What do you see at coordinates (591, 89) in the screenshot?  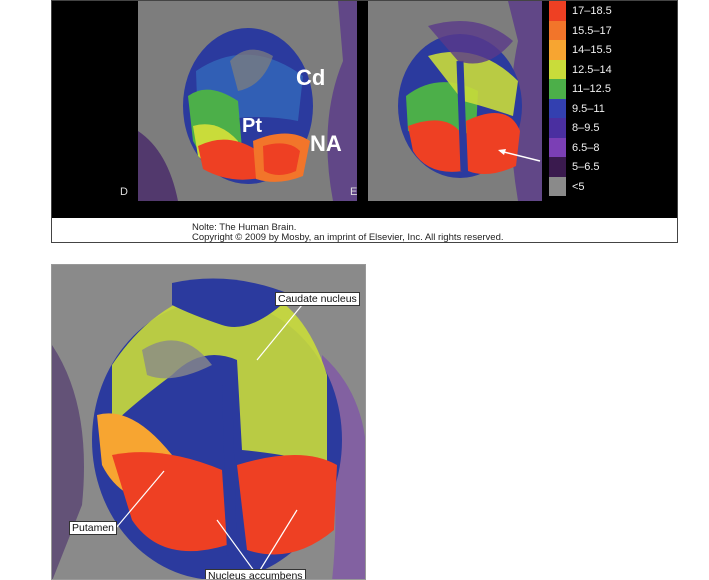 I see `legend-label: 11–12.5` at bounding box center [591, 89].